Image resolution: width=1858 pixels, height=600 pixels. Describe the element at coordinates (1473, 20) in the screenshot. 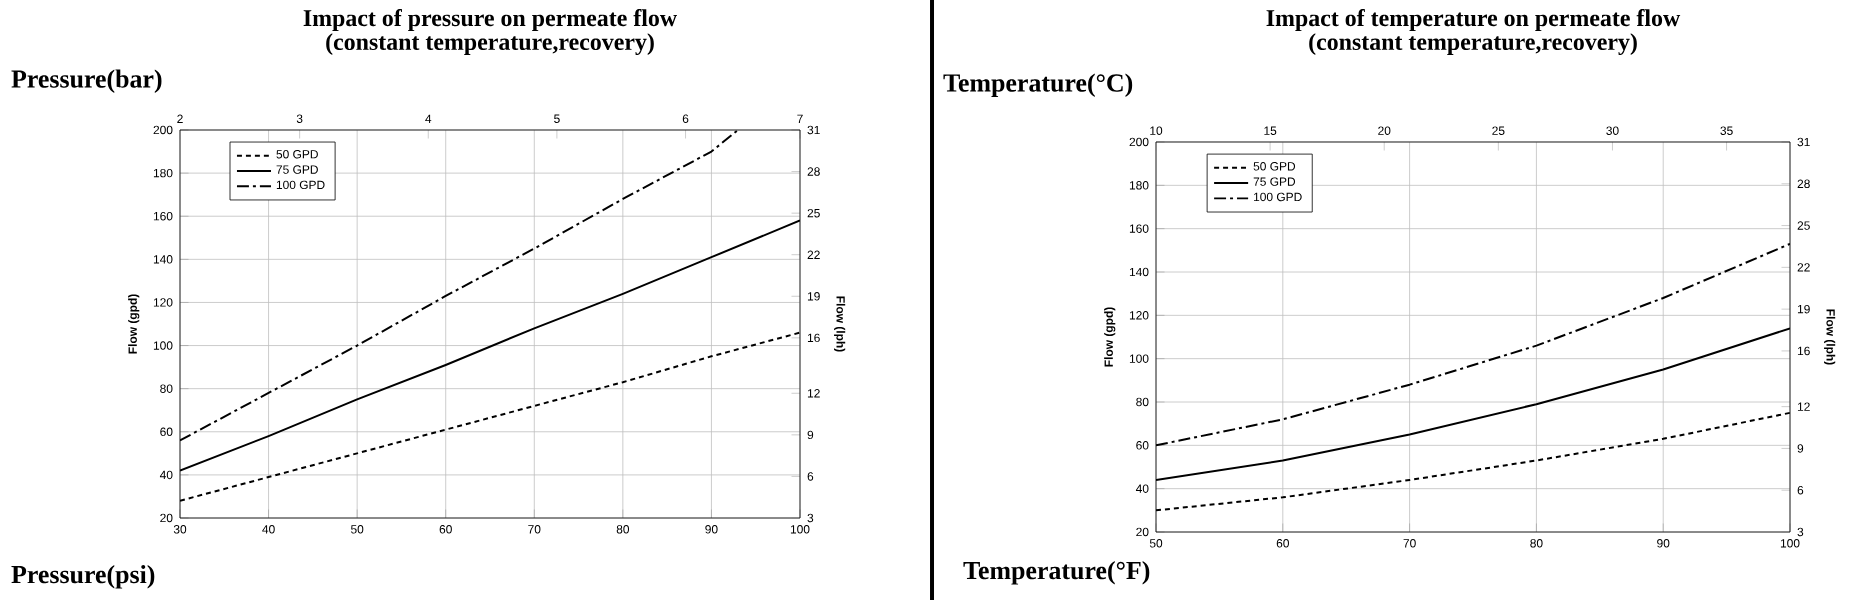

I see `chart-title: Impact of temperature on permeate flow` at that location.